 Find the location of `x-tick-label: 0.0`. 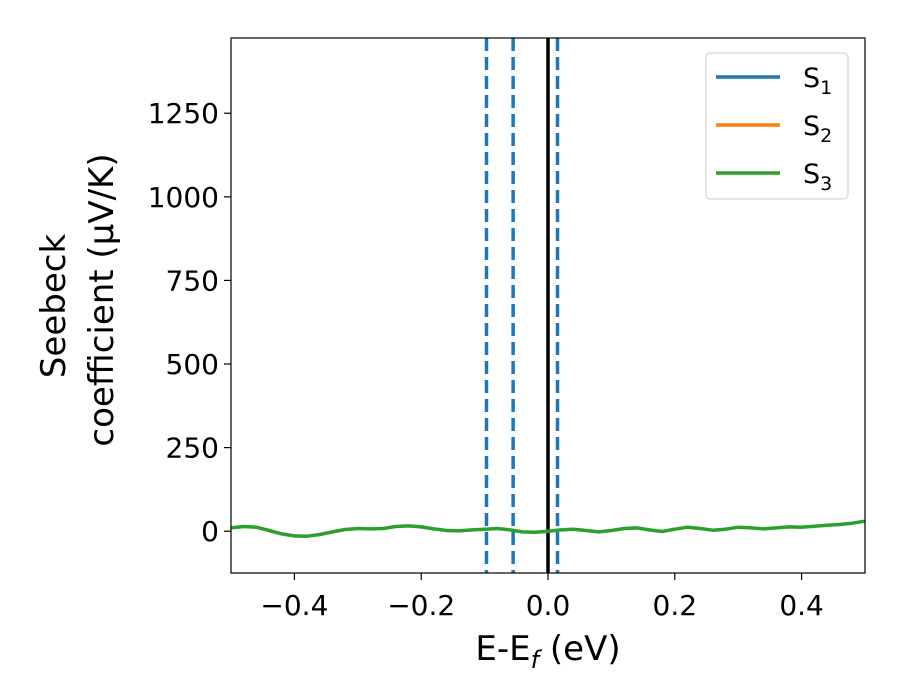

x-tick-label: 0.0 is located at coordinates (548, 605).